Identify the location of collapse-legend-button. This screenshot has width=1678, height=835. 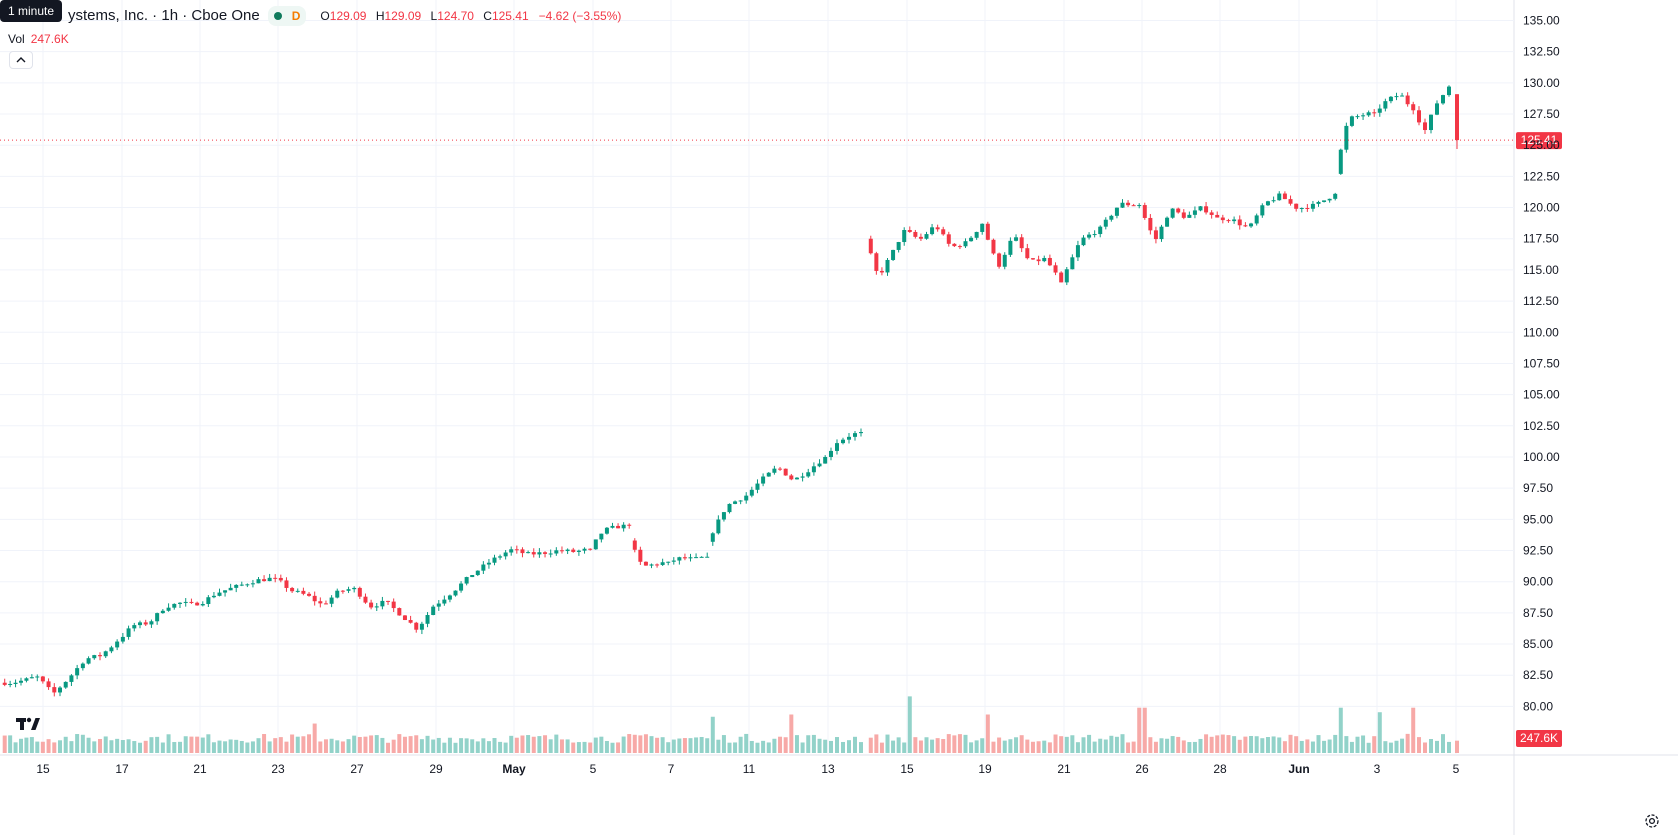
(21, 60).